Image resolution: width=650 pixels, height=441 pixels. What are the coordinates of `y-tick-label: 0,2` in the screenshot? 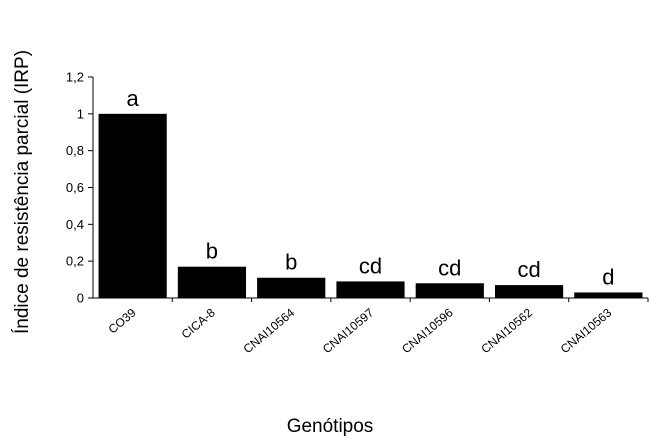 It's located at (75, 261).